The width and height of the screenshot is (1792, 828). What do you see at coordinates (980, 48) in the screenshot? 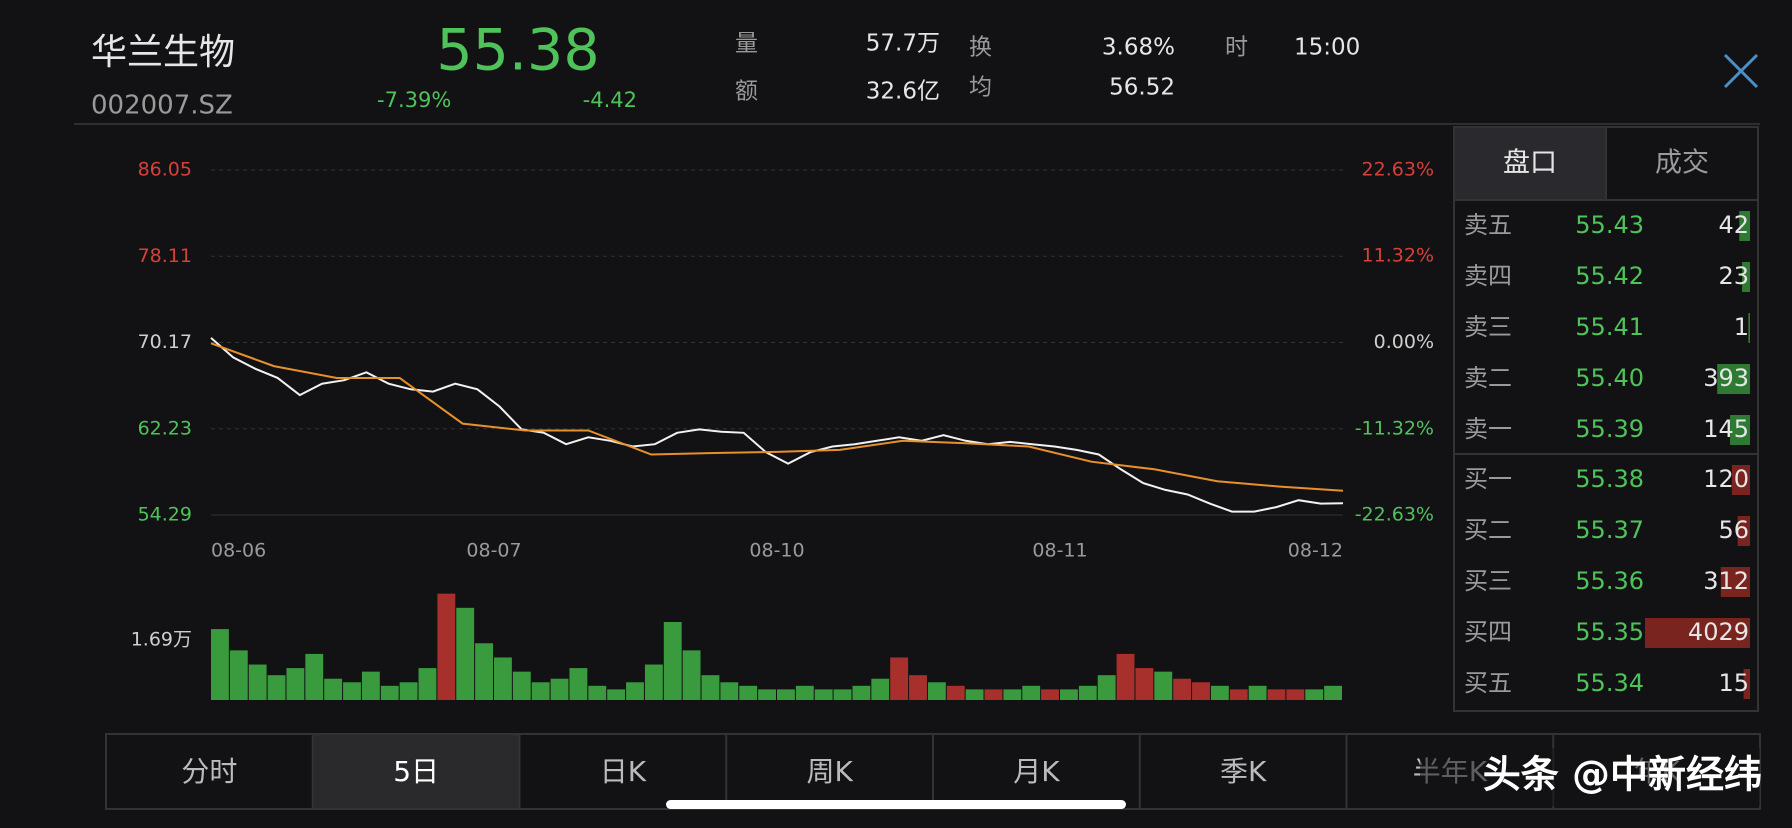
I see `stat-label: 换` at bounding box center [980, 48].